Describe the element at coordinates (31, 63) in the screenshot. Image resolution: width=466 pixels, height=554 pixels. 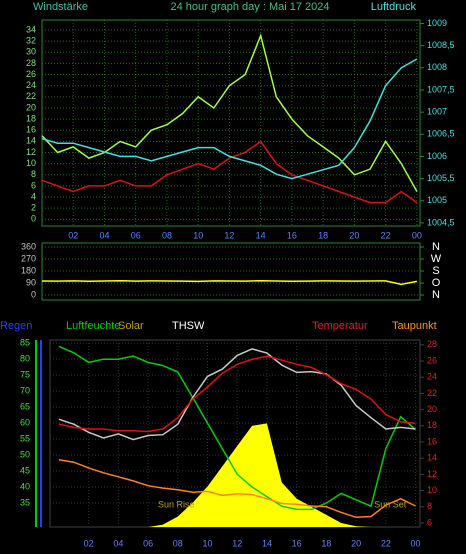
I see `y-tick-label: 28` at that location.